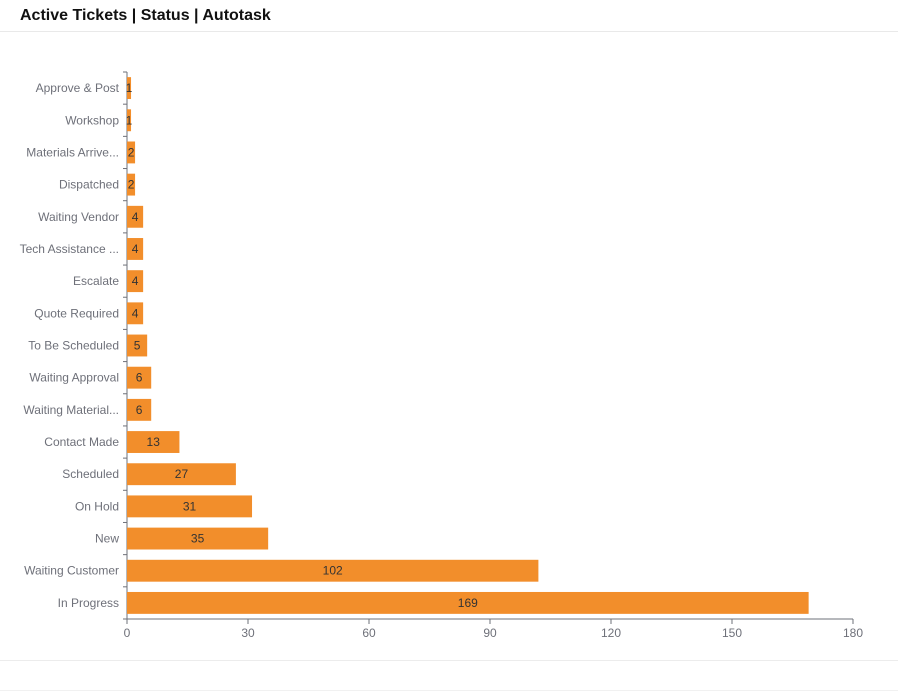 Image resolution: width=898 pixels, height=693 pixels. What do you see at coordinates (853, 633) in the screenshot?
I see `x-tick-label: 180` at bounding box center [853, 633].